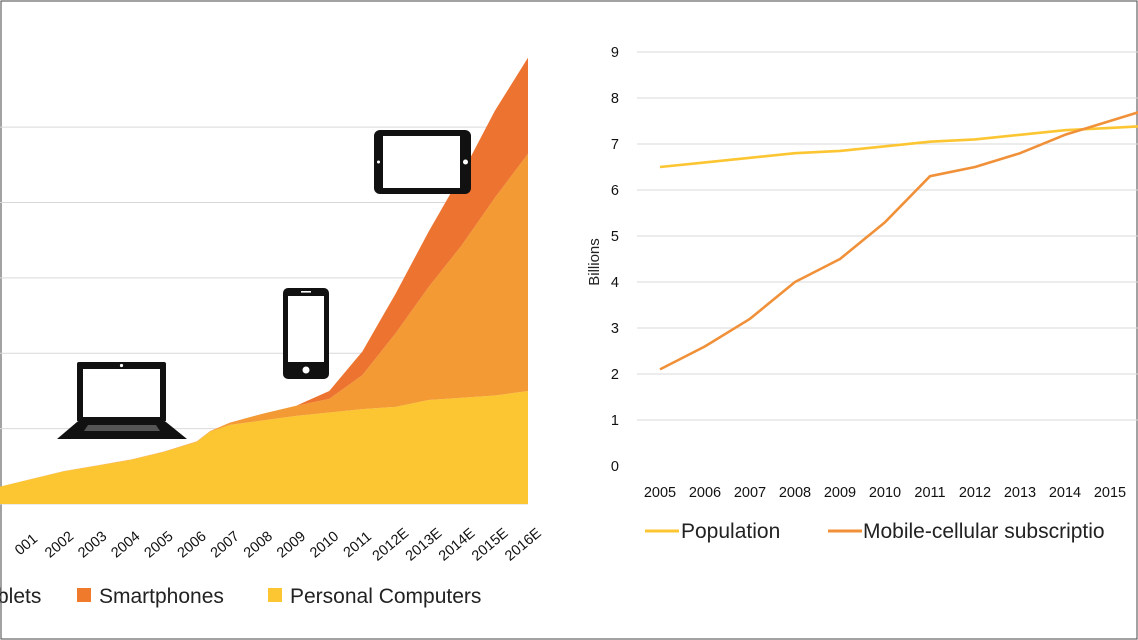 This screenshot has width=1138, height=640. What do you see at coordinates (898, 147) in the screenshot?
I see `line-population` at bounding box center [898, 147].